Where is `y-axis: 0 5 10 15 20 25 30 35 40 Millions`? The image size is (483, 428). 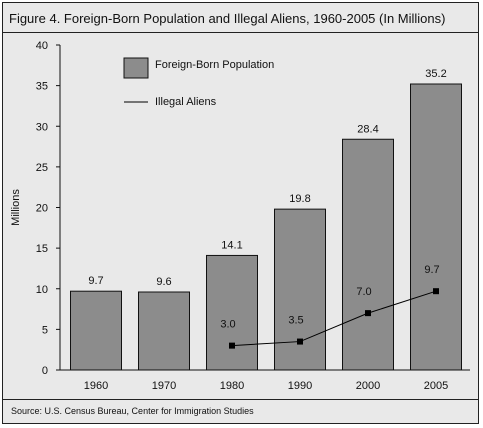 y-axis: 0 5 10 15 20 25 30 35 40 Millions is located at coordinates (35, 208).